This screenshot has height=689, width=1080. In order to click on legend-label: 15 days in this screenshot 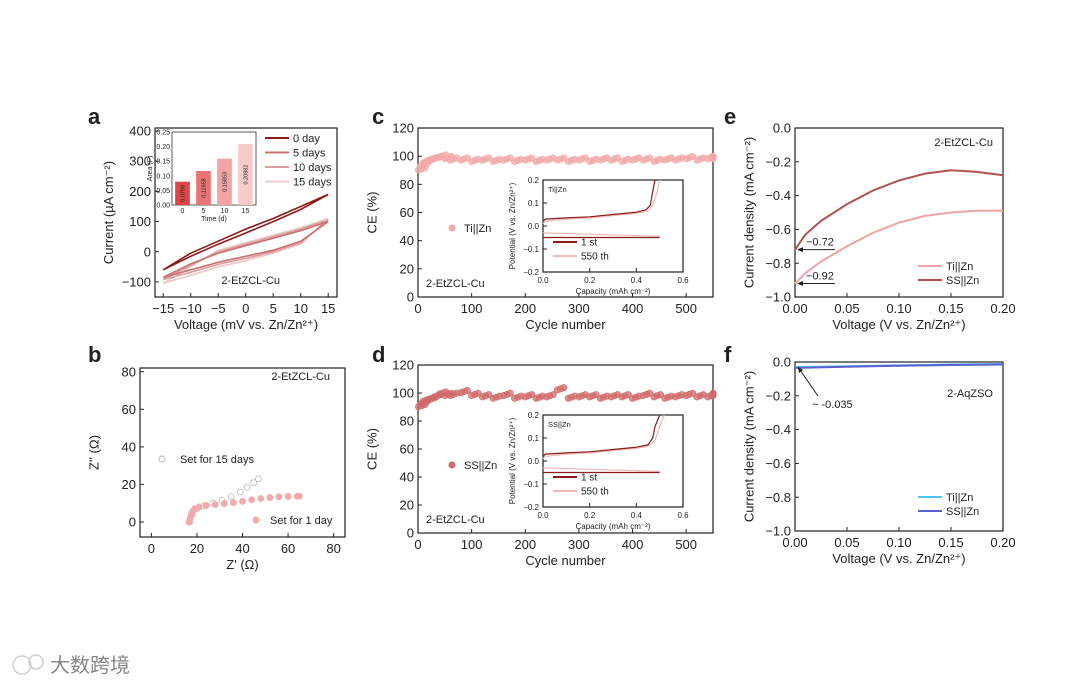, I will do `click(312, 182)`.